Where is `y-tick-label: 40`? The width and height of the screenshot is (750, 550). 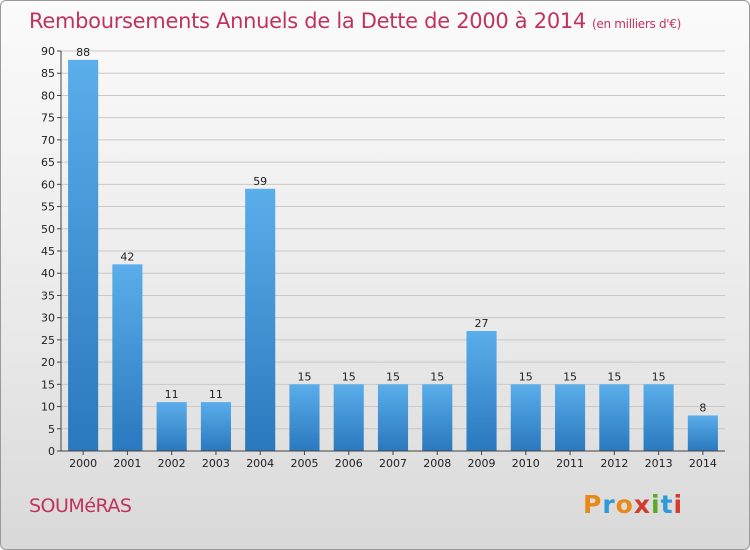
y-tick-label: 40 is located at coordinates (48, 273).